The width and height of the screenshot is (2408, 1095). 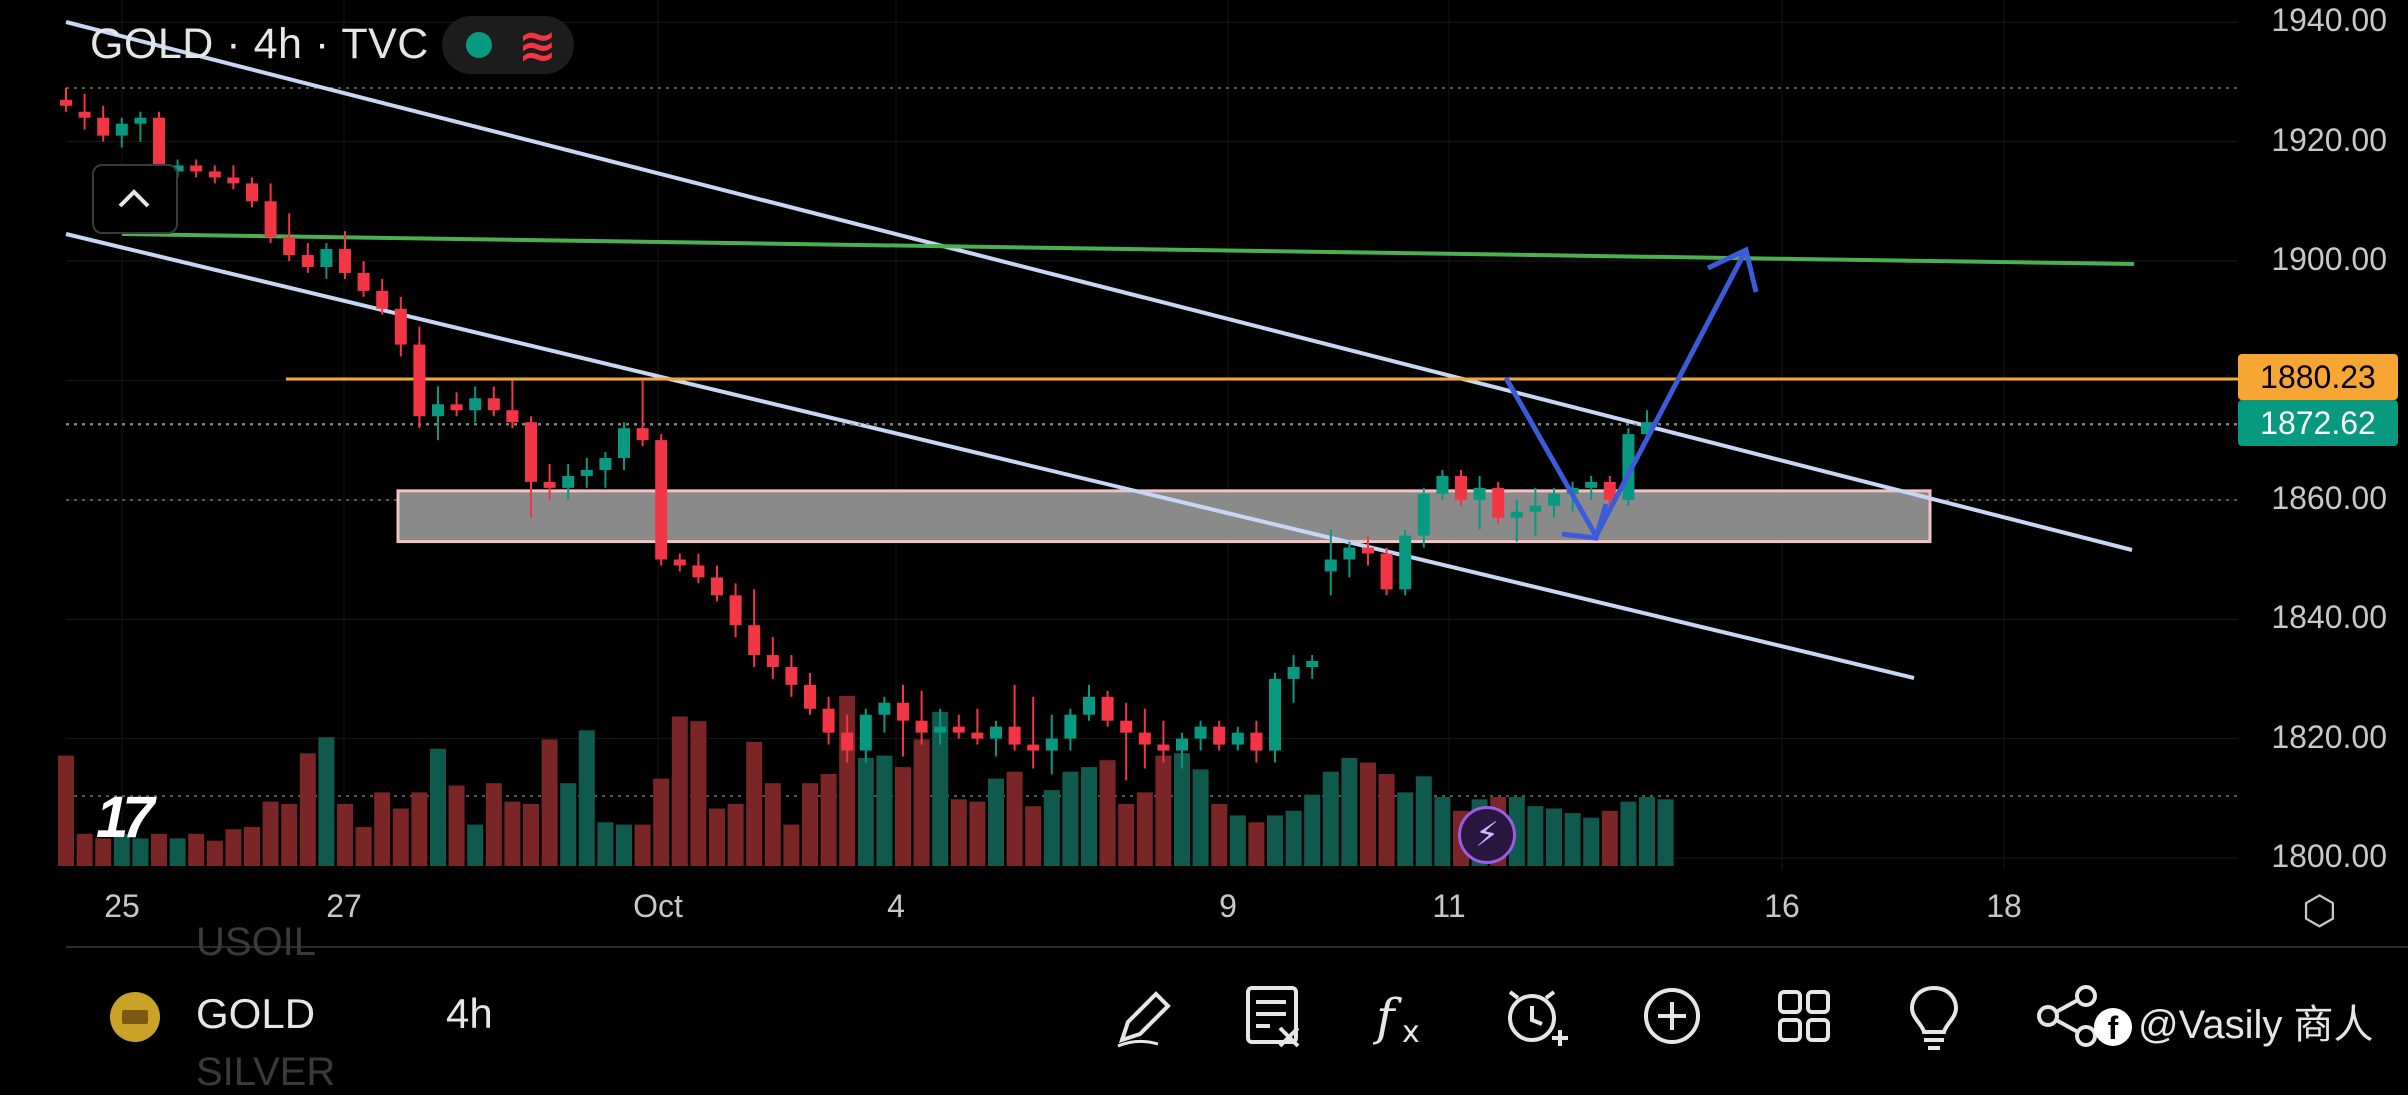 What do you see at coordinates (1449, 906) in the screenshot?
I see `time-tick-label: 11` at bounding box center [1449, 906].